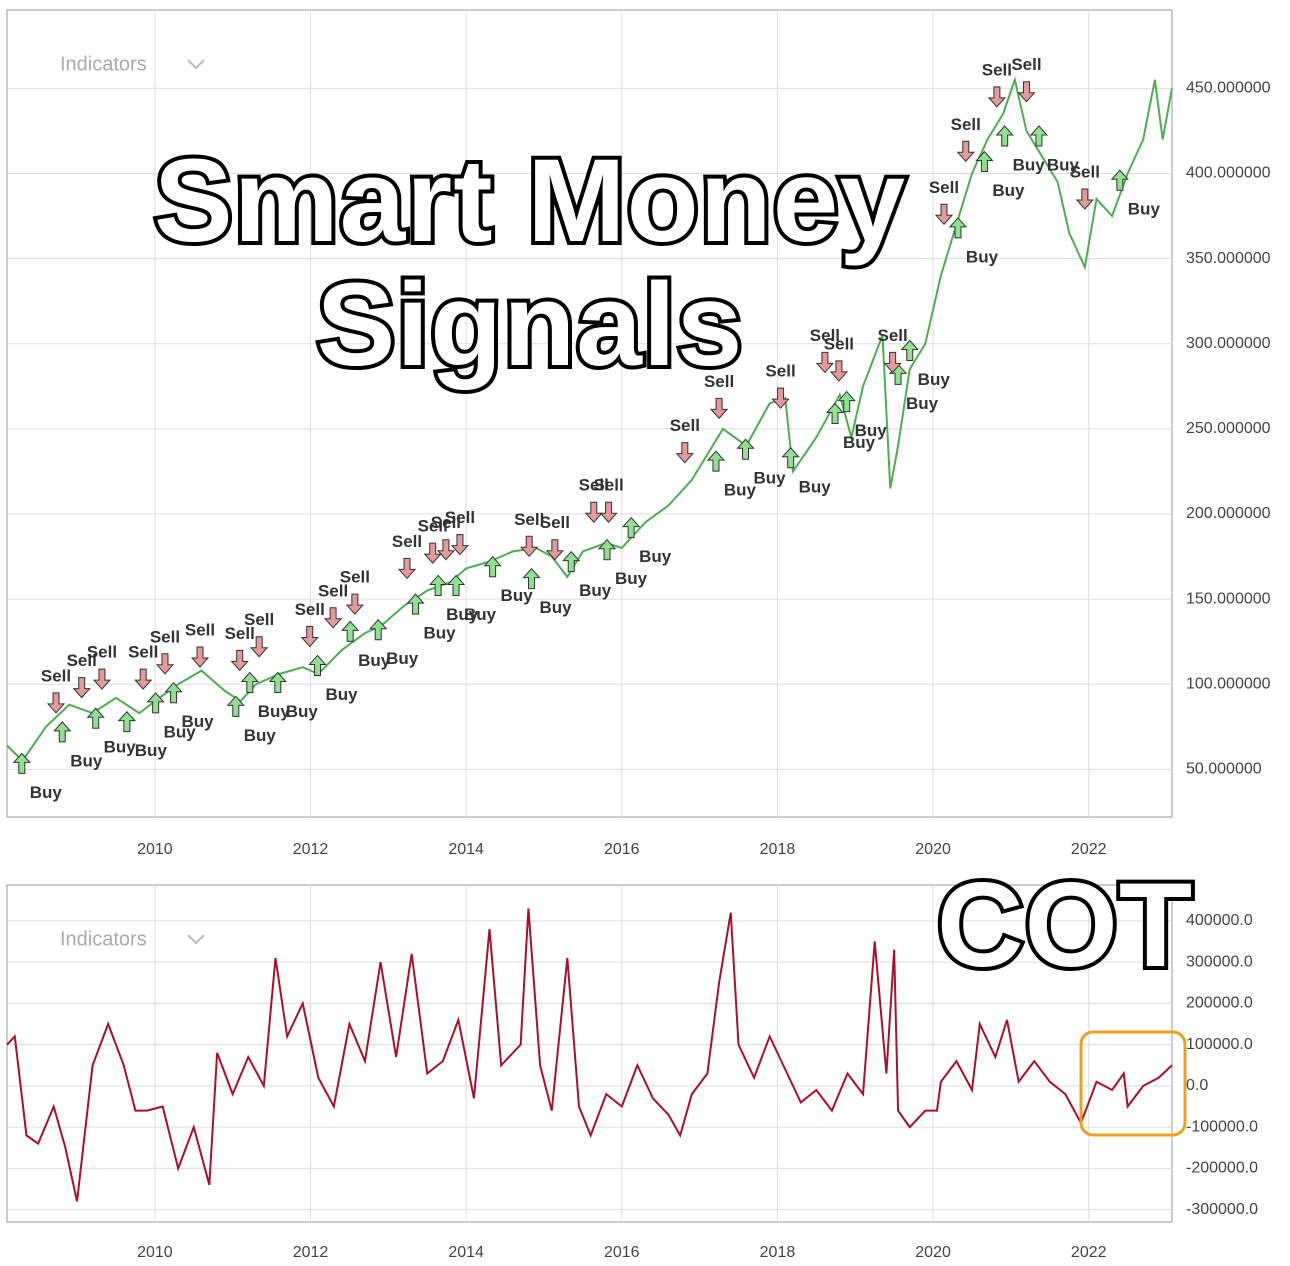 The width and height of the screenshot is (1290, 1266). What do you see at coordinates (1228, 258) in the screenshot?
I see `y-tick-label: 350.000000` at bounding box center [1228, 258].